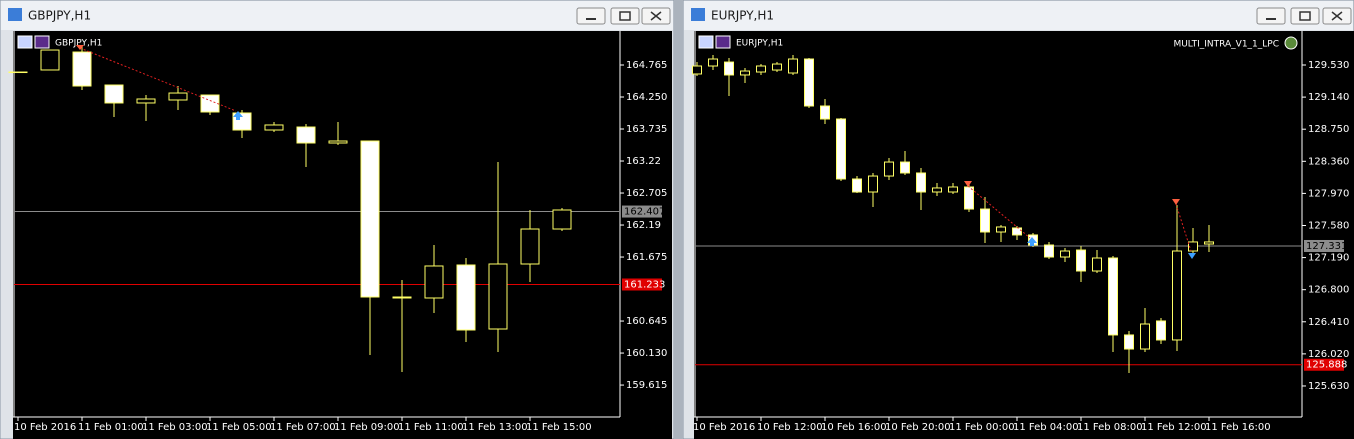 This screenshot has height=439, width=1354. What do you see at coordinates (239, 427) in the screenshot?
I see `x-tick-label: 11 Feb 05:00` at bounding box center [239, 427].